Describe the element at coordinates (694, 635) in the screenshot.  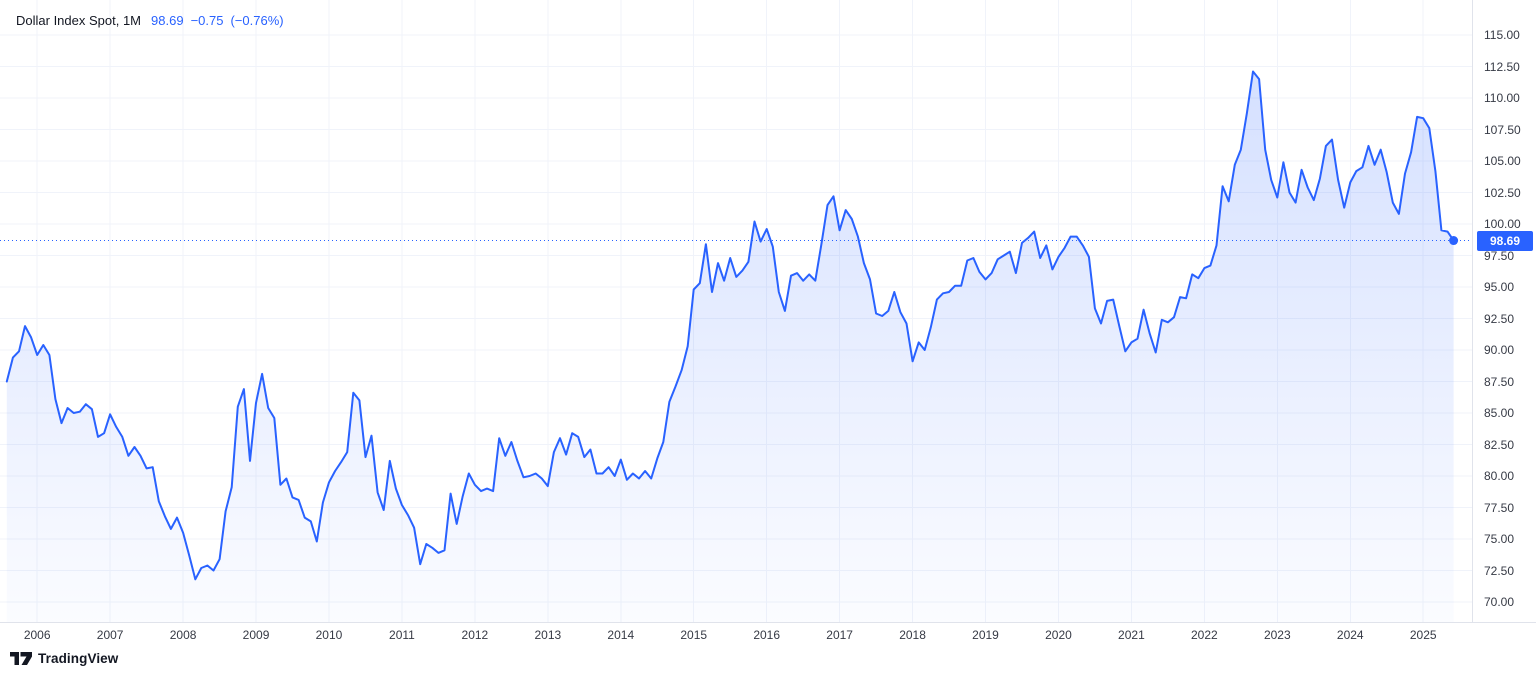
I see `year-tick-label: 2015` at that location.